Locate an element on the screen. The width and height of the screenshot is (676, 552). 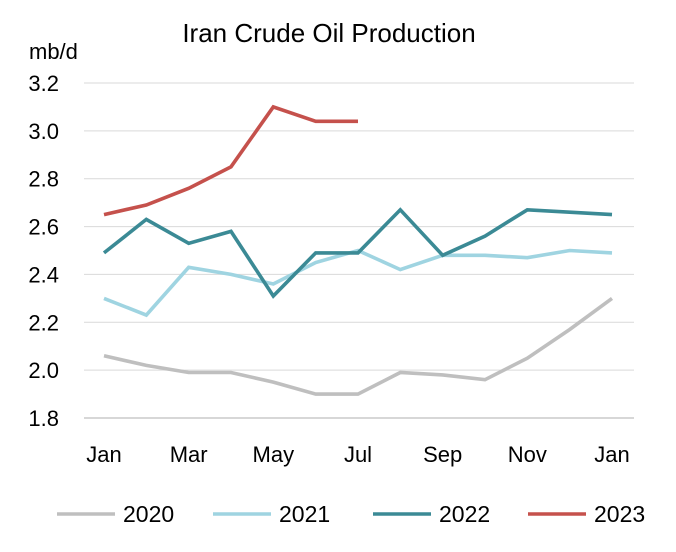
series-line-2021 is located at coordinates (358, 283).